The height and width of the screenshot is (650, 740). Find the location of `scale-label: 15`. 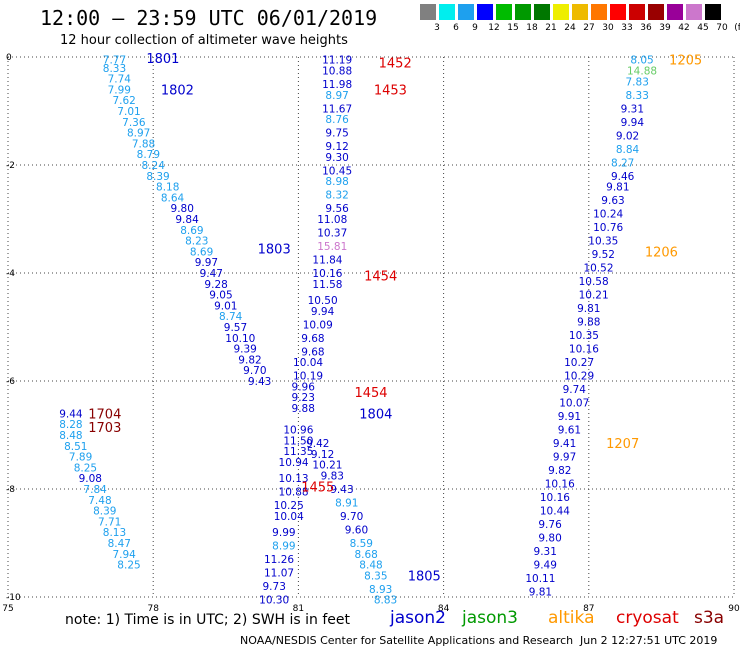

scale-label: 15 is located at coordinates (513, 28).